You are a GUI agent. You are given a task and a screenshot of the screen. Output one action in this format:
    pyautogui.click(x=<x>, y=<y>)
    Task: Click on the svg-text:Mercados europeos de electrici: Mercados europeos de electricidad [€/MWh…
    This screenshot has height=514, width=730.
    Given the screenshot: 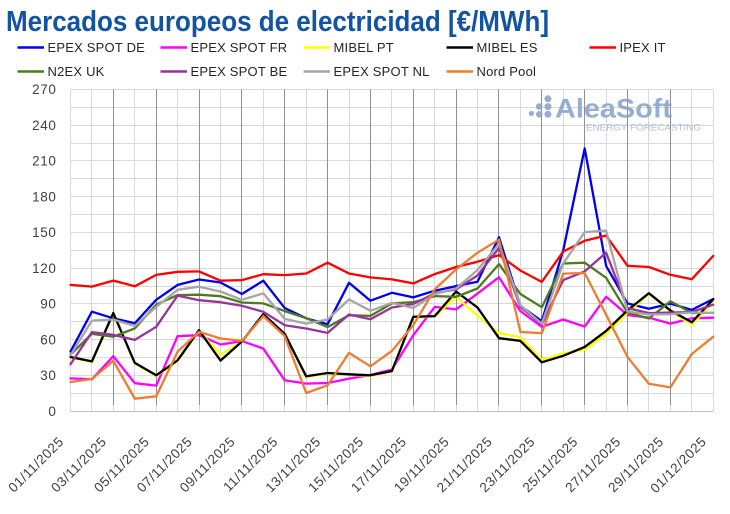 What is the action you would take?
    pyautogui.click(x=277, y=22)
    